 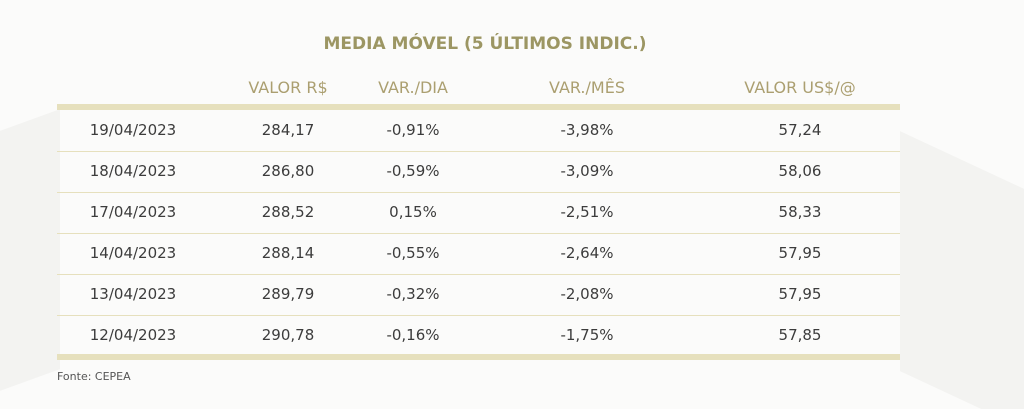 What do you see at coordinates (587, 253) in the screenshot?
I see `table-cell: -2,64%` at bounding box center [587, 253].